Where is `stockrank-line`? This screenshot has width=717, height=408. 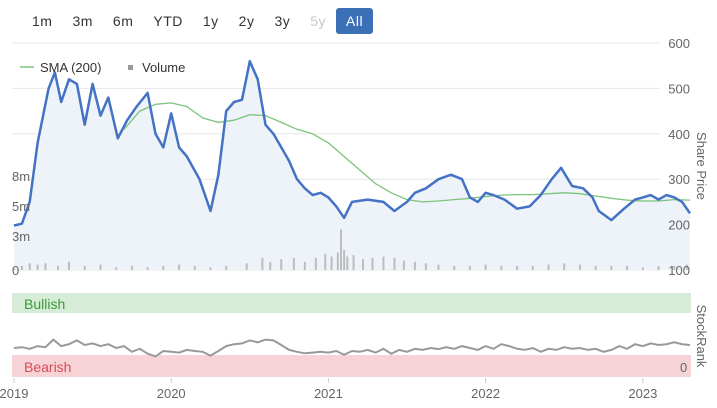 stockrank-line is located at coordinates (352, 348).